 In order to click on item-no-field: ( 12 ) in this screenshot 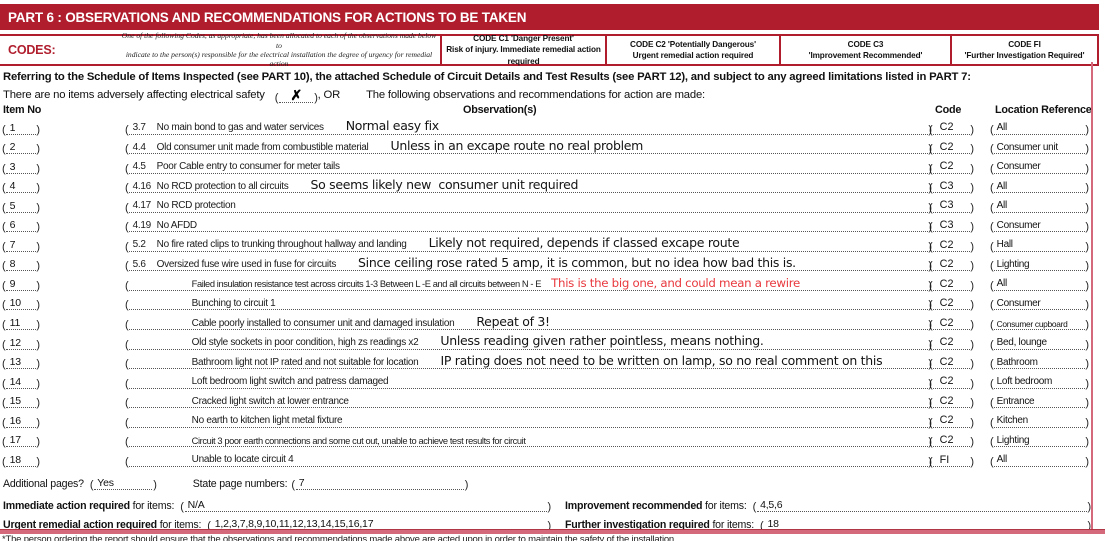, I will do `click(21, 341)`.